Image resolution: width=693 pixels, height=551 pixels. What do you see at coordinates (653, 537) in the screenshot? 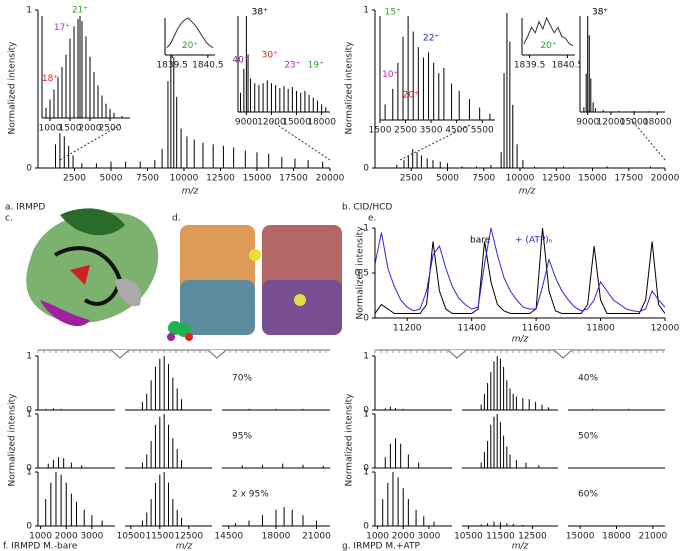
I see `x-tick-label: 21000` at bounding box center [653, 537].